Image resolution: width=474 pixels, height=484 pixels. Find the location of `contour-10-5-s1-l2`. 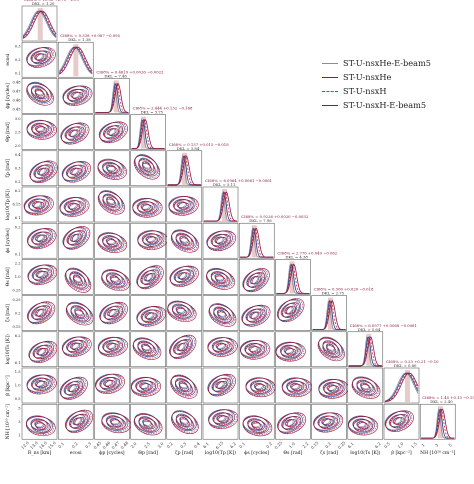

contour-10-5-s1-l2 is located at coordinates (220, 385).